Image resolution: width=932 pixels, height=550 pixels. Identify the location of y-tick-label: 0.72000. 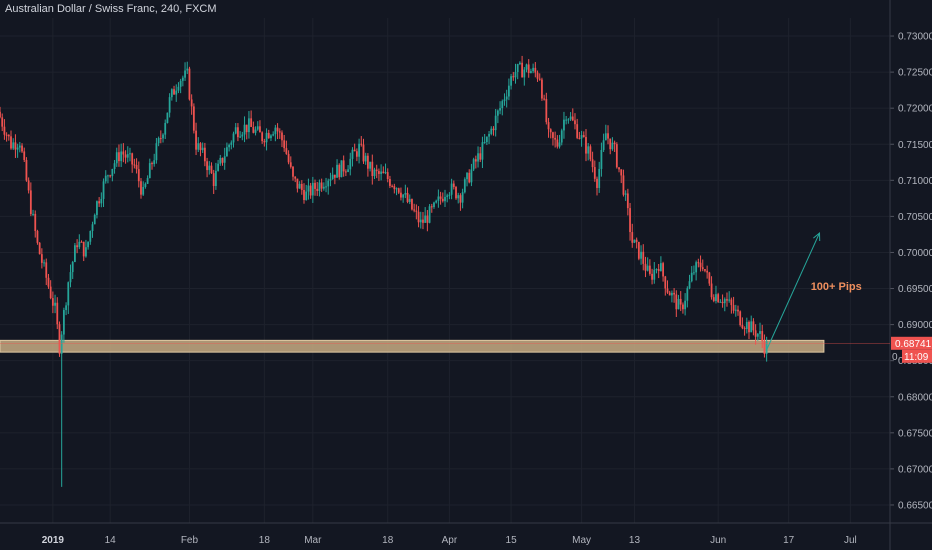
(915, 109).